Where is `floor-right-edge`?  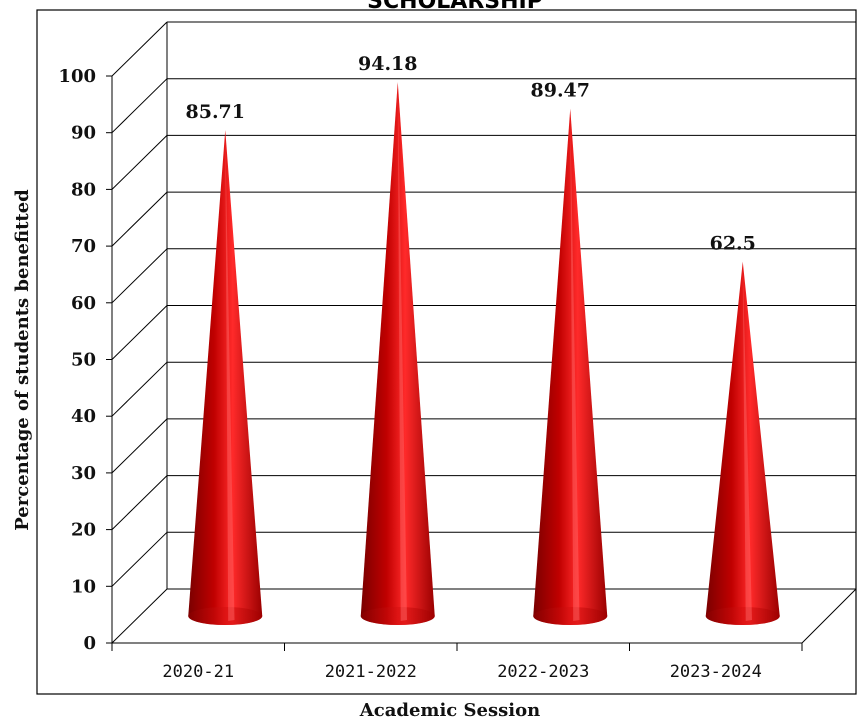
floor-right-edge is located at coordinates (829, 616).